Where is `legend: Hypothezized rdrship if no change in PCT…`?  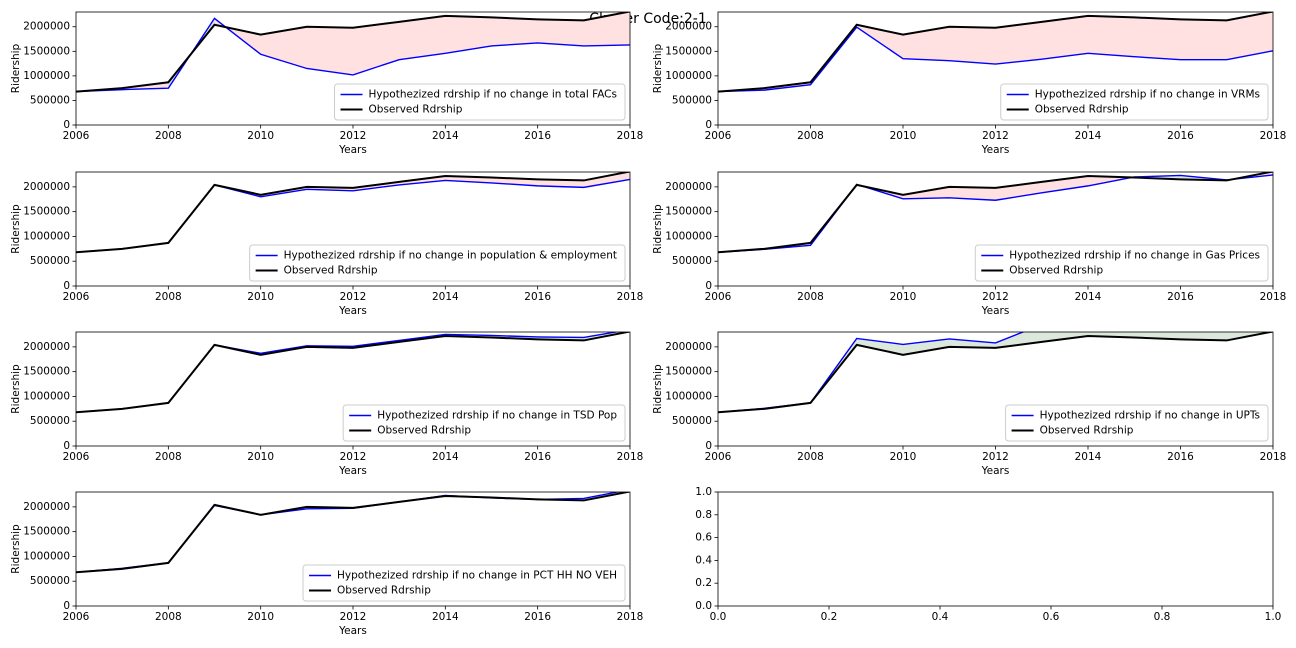
legend: Hypothezized rdrship if no change in PCT… is located at coordinates (464, 583).